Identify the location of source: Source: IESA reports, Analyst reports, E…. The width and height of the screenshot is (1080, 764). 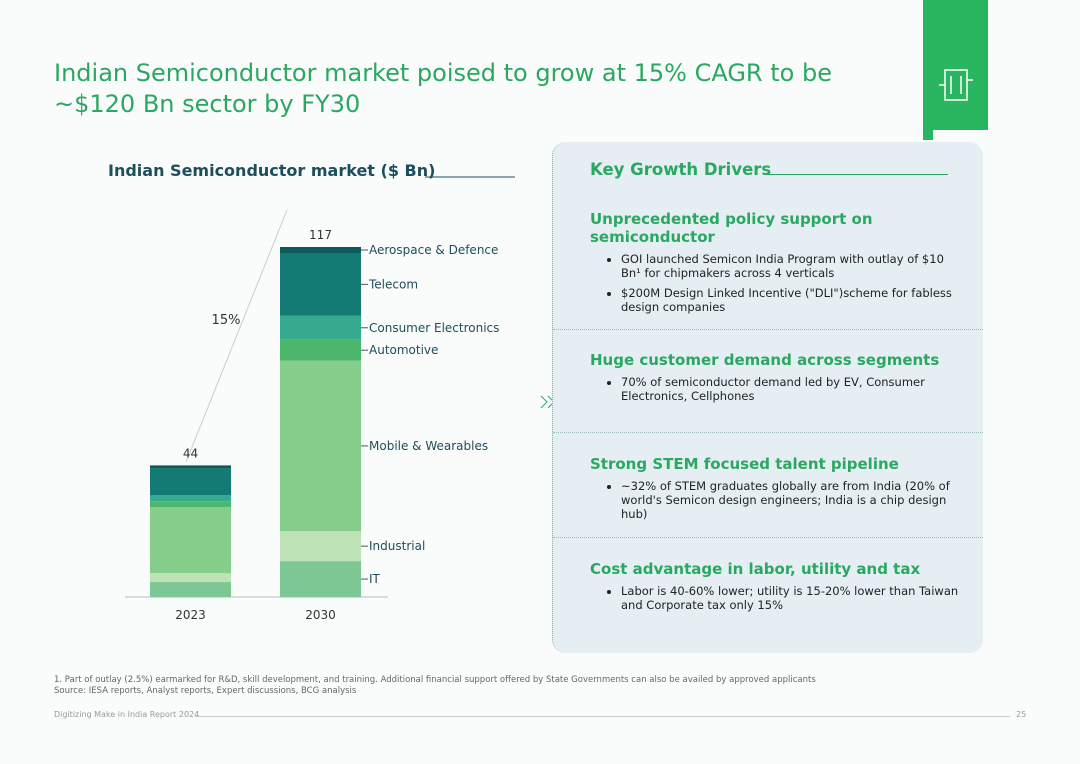
(205, 691).